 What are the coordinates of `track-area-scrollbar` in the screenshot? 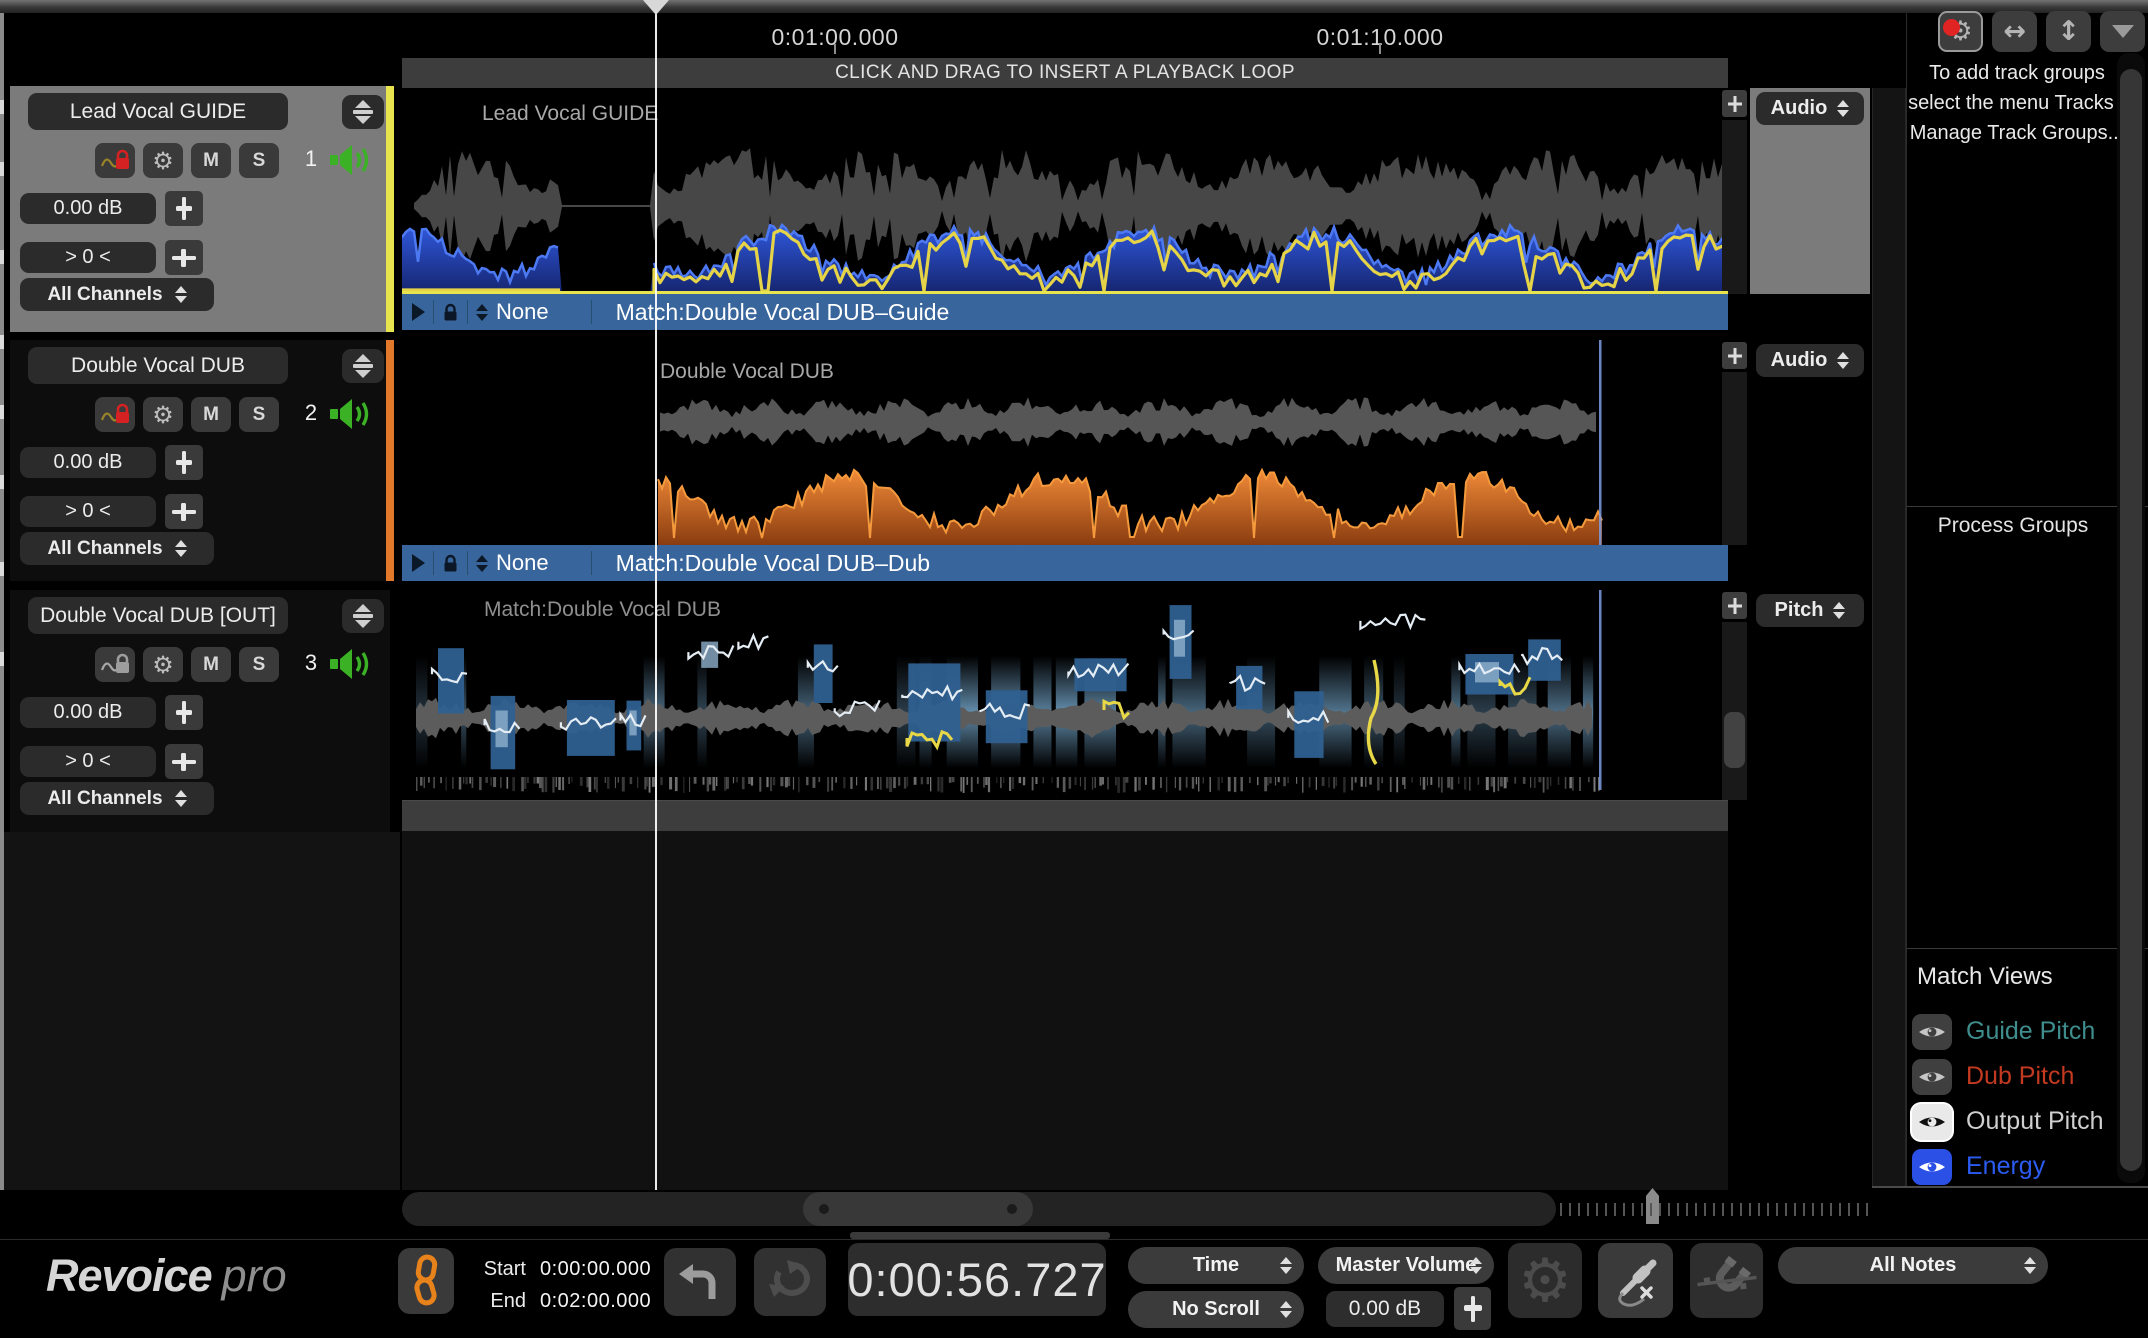 It's located at (1889, 637).